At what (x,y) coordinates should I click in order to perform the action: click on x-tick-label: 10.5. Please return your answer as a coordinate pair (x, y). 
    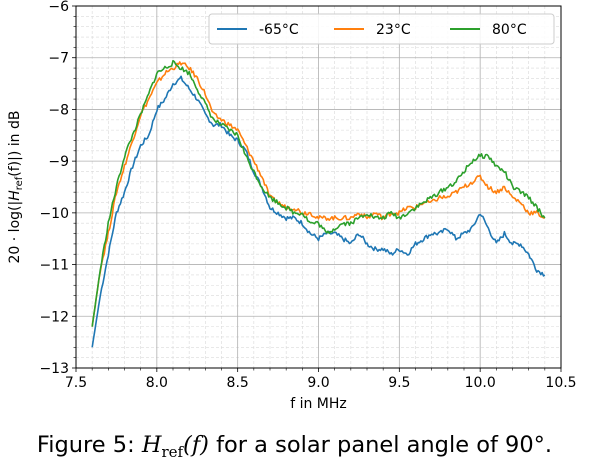
    Looking at the image, I should click on (560, 383).